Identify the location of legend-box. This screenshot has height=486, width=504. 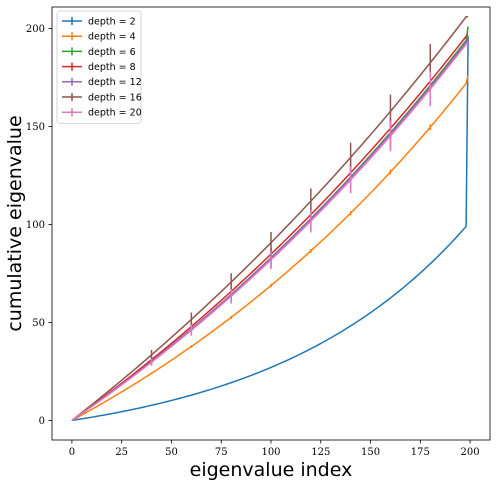
(99, 67).